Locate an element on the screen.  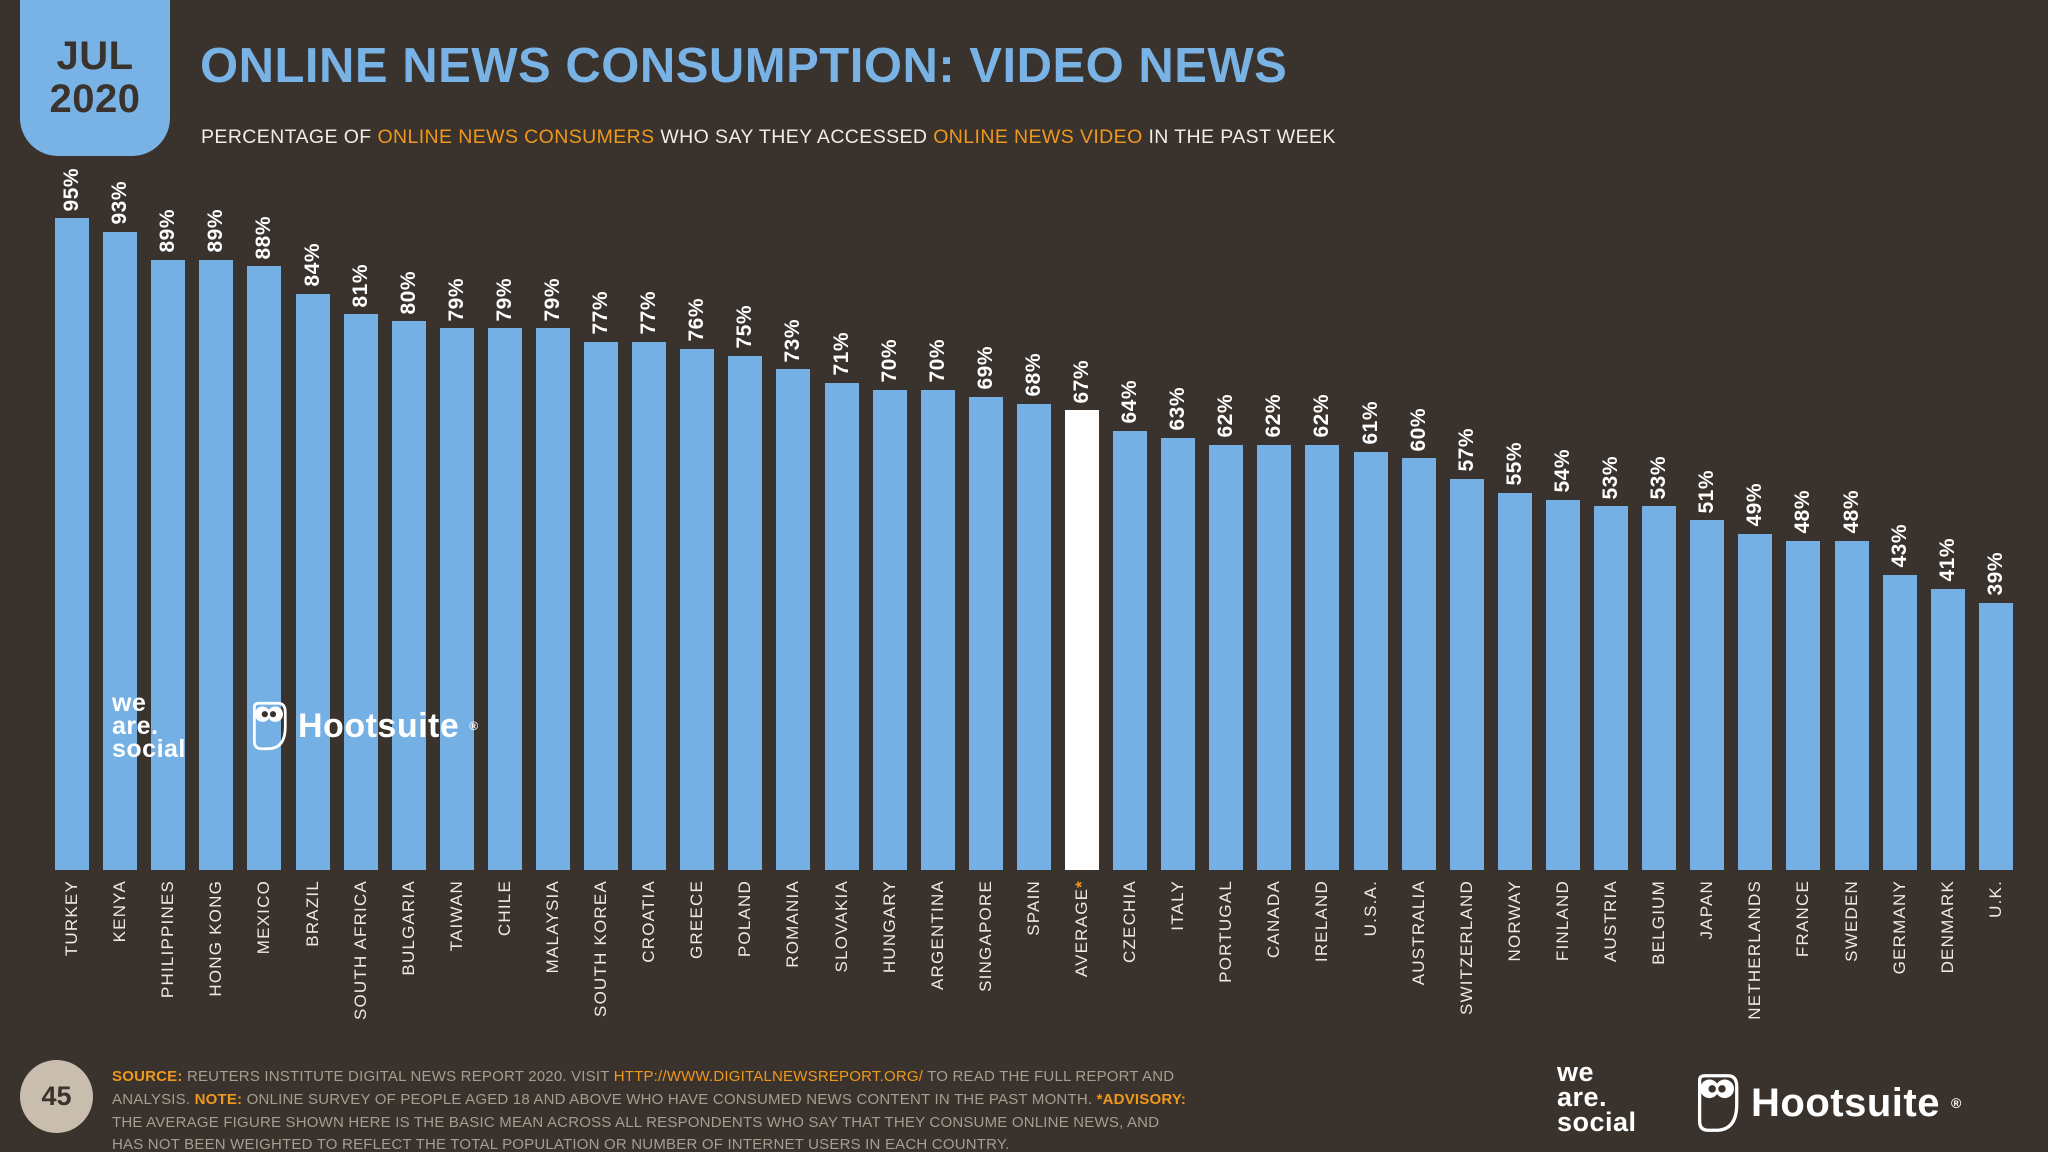
bar-slot: 77% SOUTH KOREA is located at coordinates (601, 583).